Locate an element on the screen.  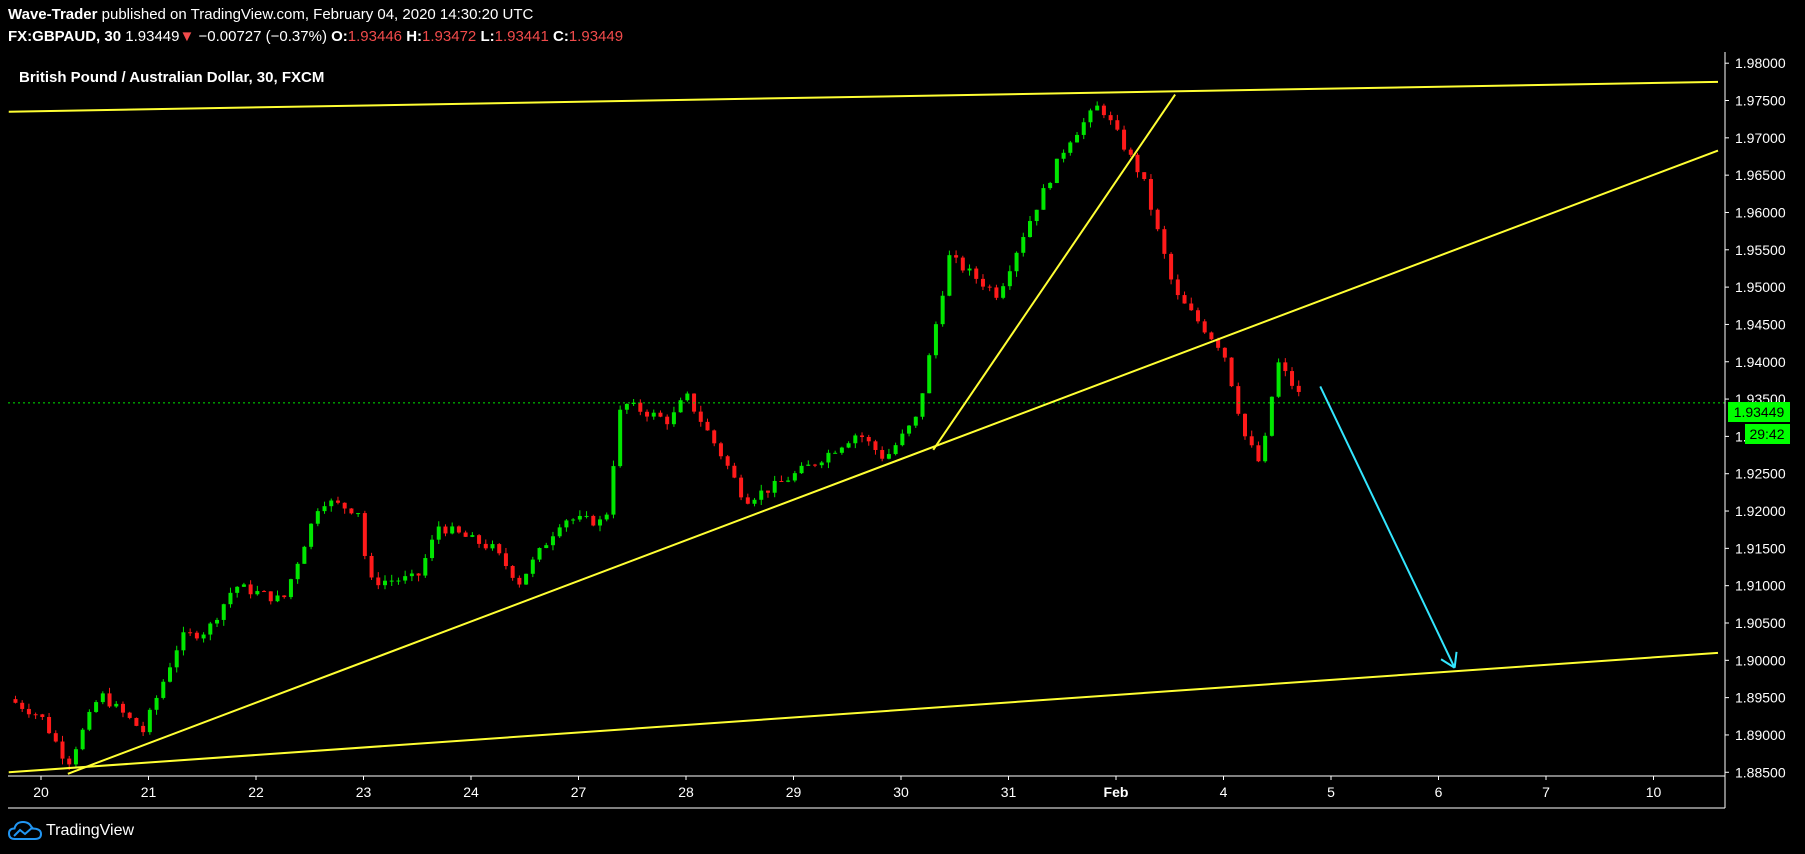
x-tick-label: 27 is located at coordinates (579, 792).